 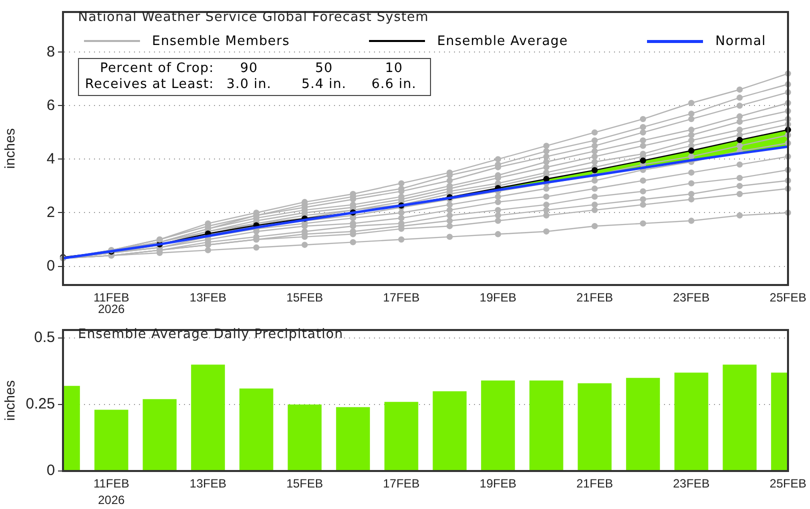 I want to click on y-tick-label: 0.5, so click(x=44, y=337).